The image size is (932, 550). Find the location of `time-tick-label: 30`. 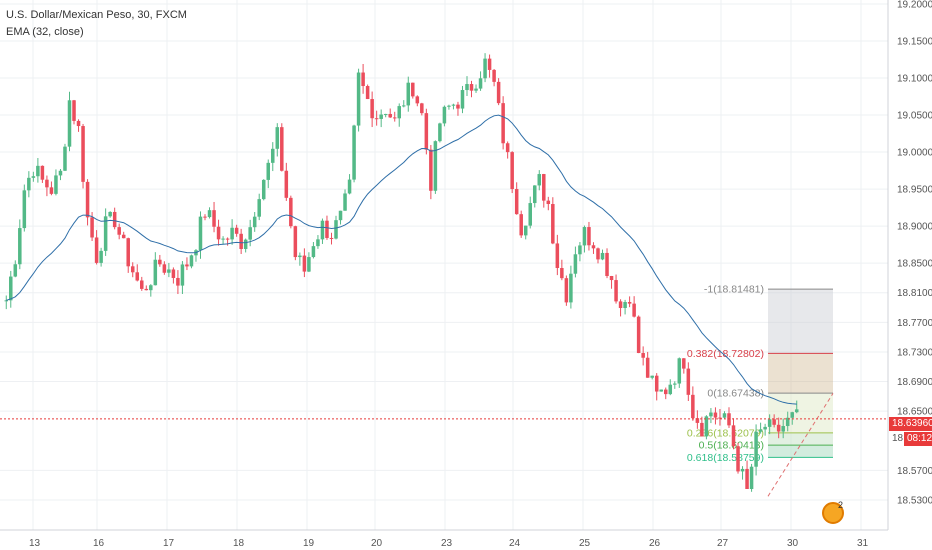

time-tick-label: 30 is located at coordinates (793, 543).